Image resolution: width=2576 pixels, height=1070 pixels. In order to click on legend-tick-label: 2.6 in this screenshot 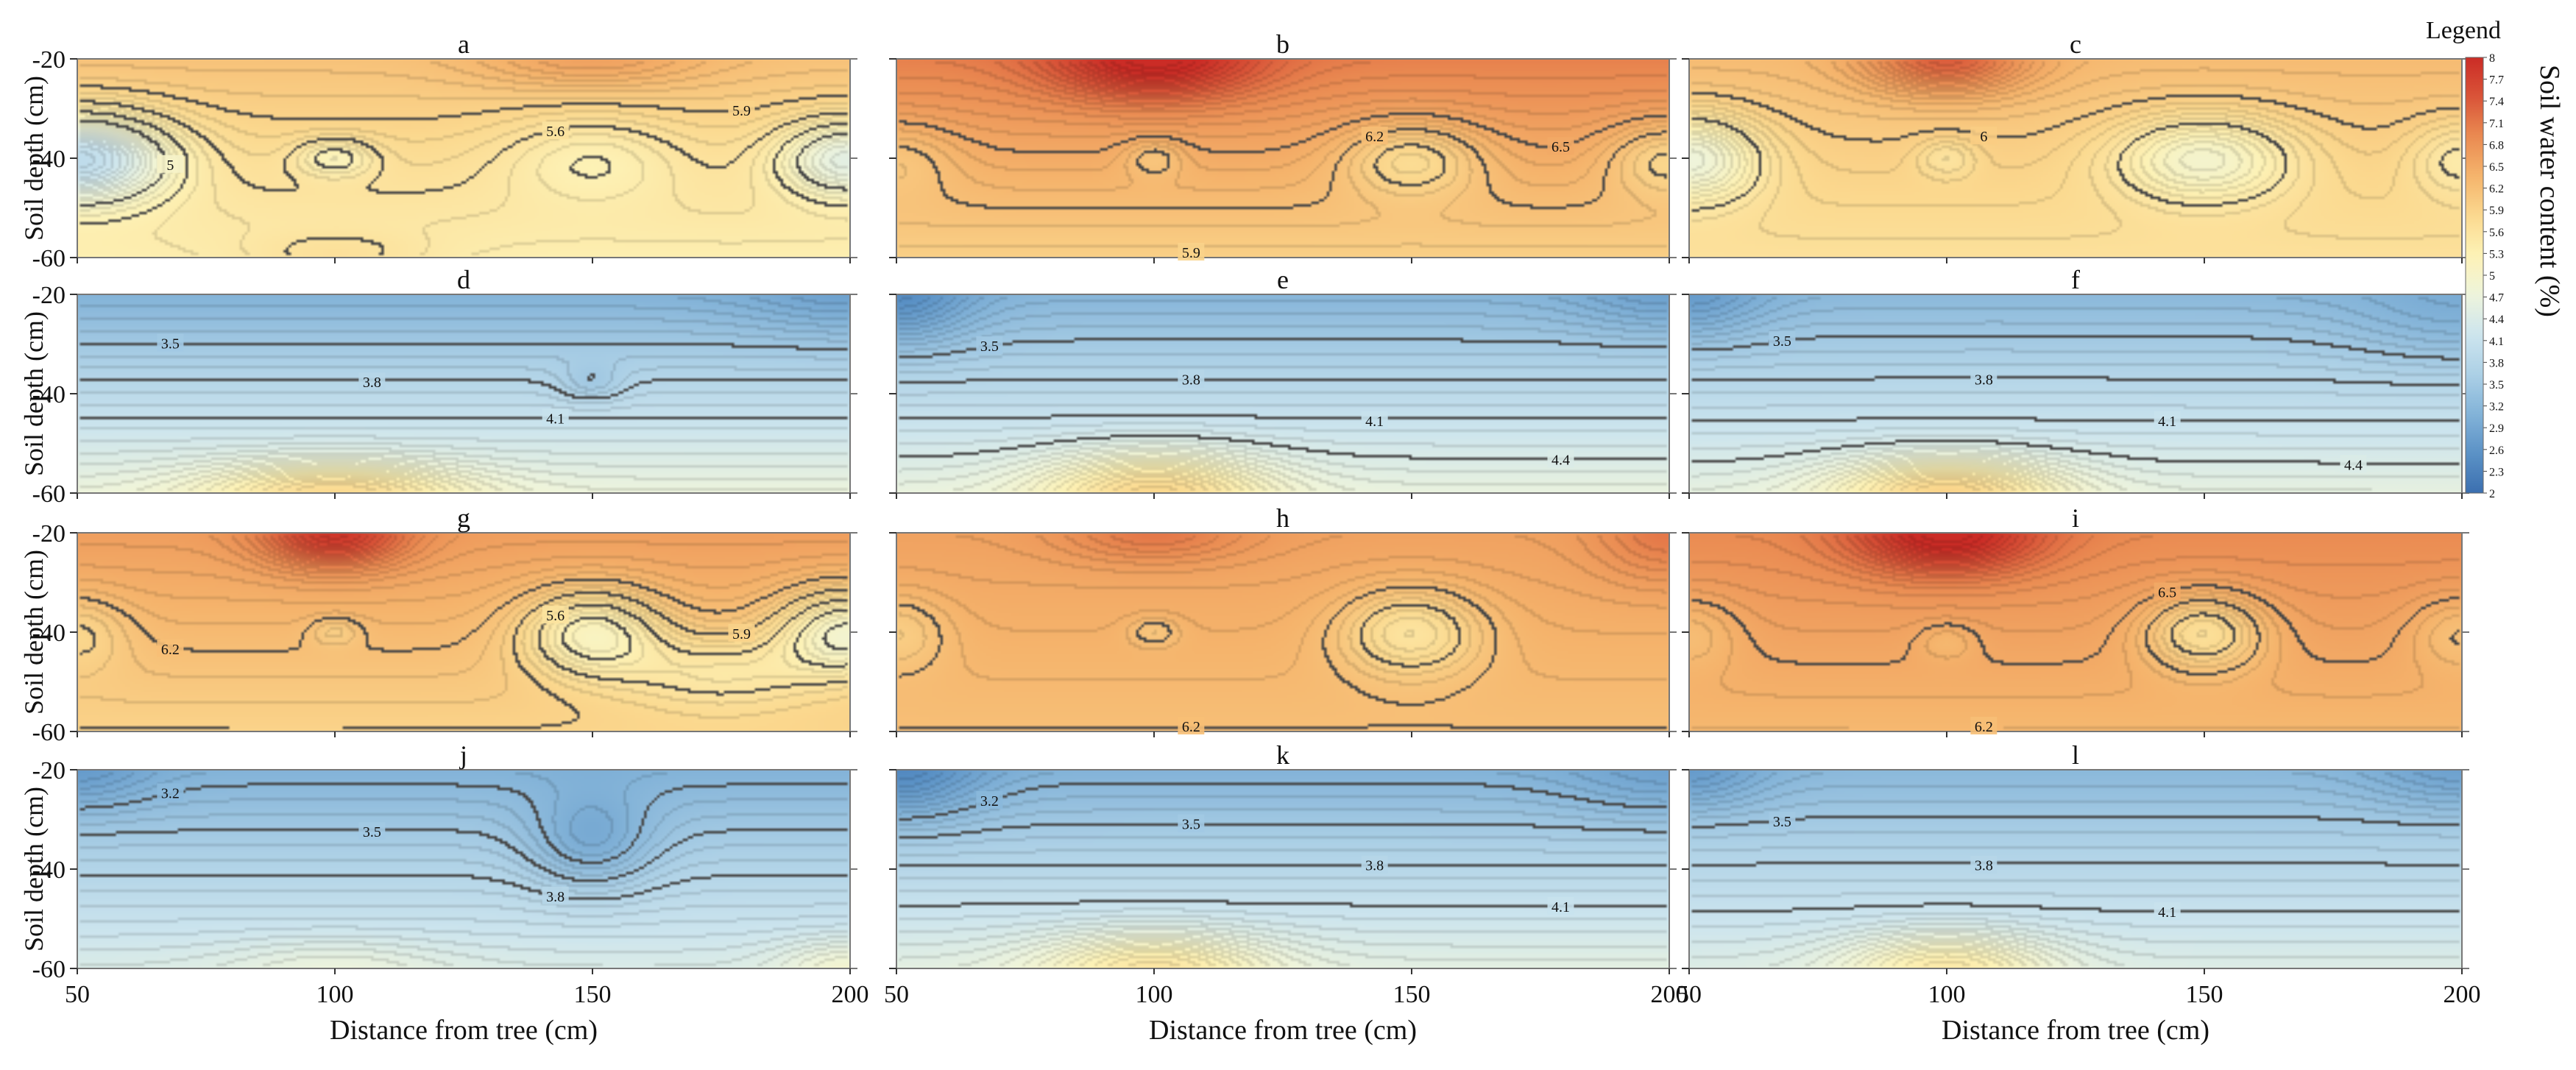, I will do `click(2496, 451)`.